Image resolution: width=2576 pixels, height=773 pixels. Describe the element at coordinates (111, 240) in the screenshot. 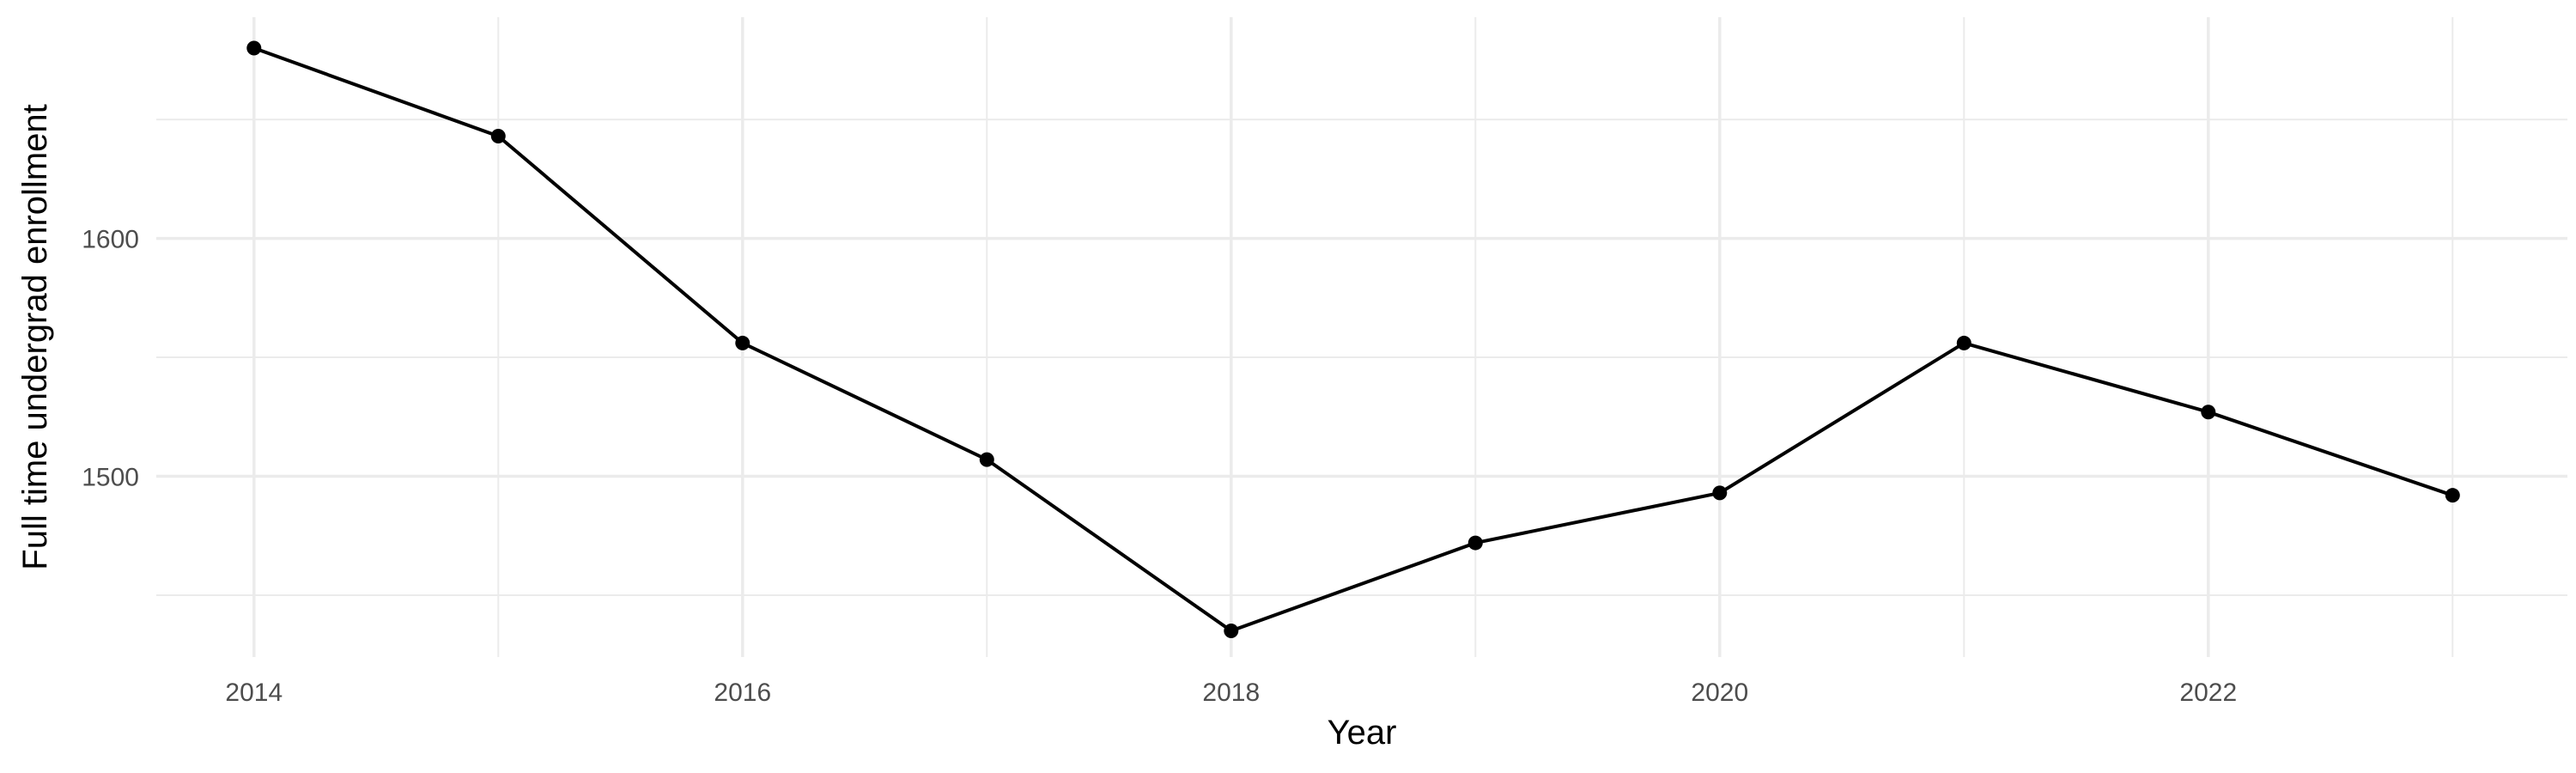

I see `y-tick-label: 1600` at that location.